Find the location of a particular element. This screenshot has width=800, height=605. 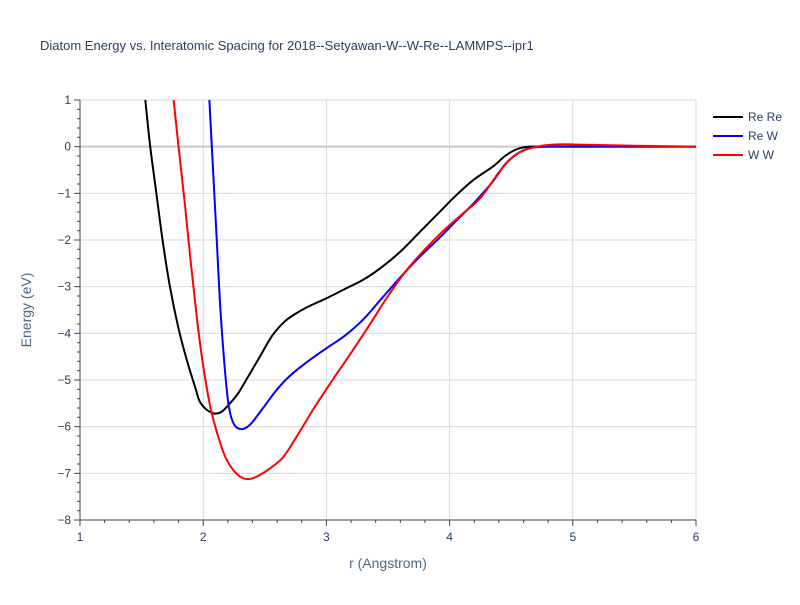

x-axis-title: r (Angstrom) is located at coordinates (388, 563).